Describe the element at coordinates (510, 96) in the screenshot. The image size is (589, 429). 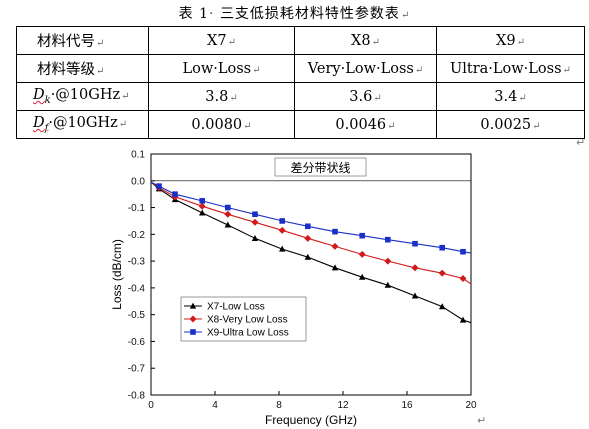
I see `cell-x9-dk: 3.4↵` at that location.